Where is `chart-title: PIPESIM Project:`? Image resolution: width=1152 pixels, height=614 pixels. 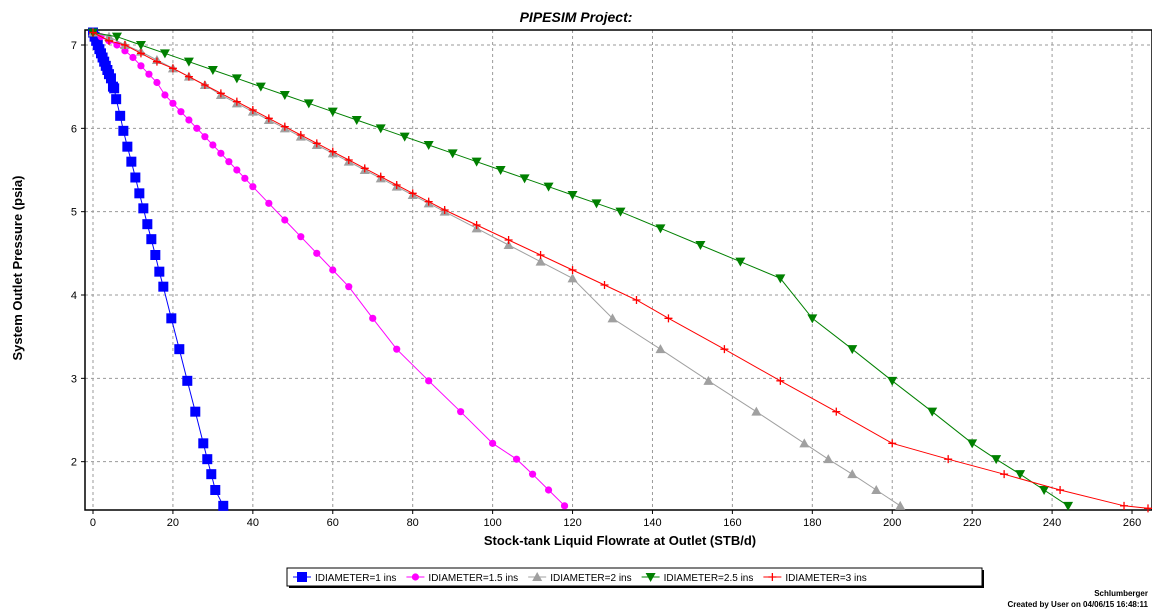
chart-title: PIPESIM Project: is located at coordinates (576, 17).